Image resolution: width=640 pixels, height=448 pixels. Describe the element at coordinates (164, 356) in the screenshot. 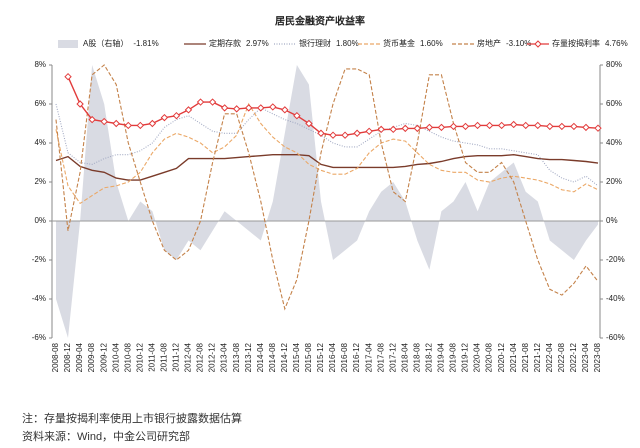

I see `x-tick-label: 2011-08` at that location.